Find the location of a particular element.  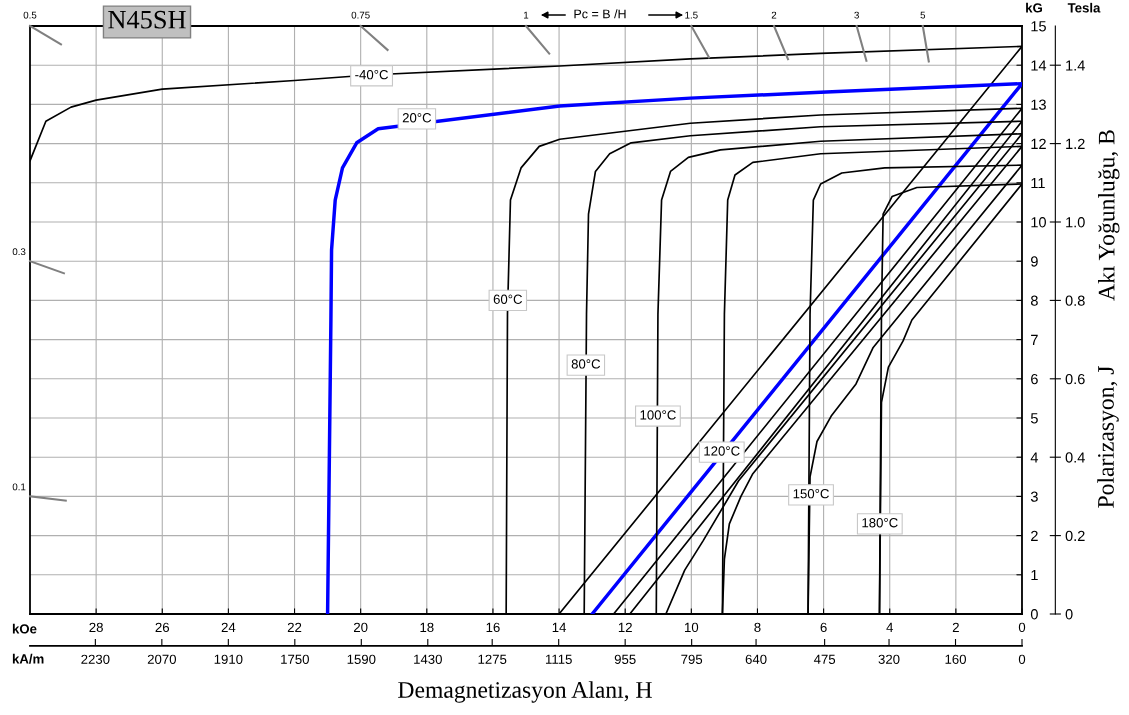

y-tick-label: 14 is located at coordinates (1039, 65).